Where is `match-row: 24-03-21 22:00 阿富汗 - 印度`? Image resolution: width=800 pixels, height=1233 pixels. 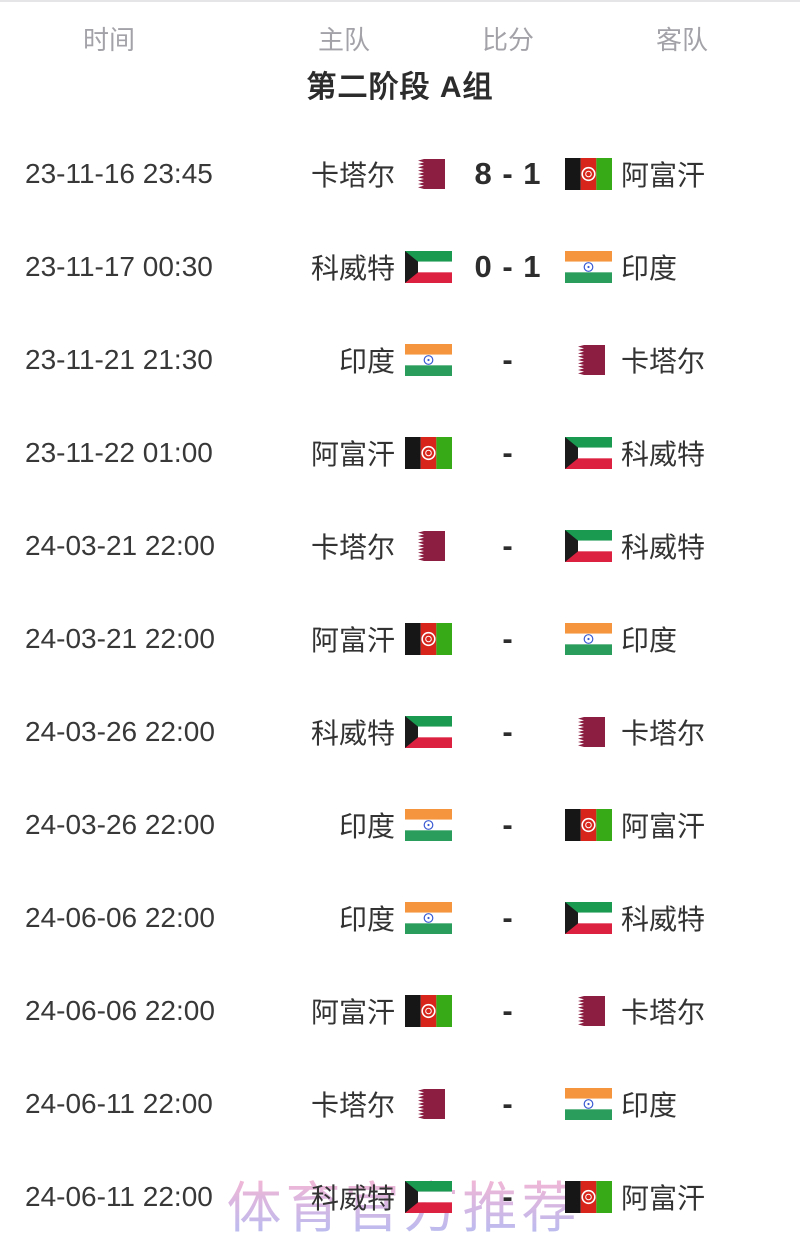 match-row: 24-03-21 22:00 阿富汗 - 印度 is located at coordinates (400, 638).